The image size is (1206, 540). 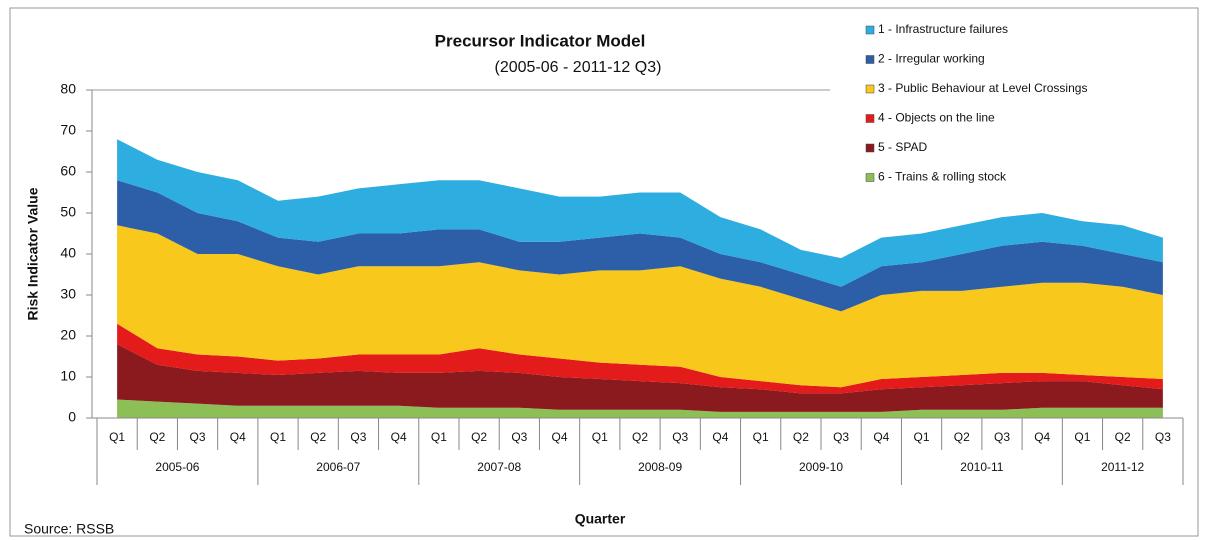 What do you see at coordinates (981, 467) in the screenshot?
I see `x-group-label: 2010-11` at bounding box center [981, 467].